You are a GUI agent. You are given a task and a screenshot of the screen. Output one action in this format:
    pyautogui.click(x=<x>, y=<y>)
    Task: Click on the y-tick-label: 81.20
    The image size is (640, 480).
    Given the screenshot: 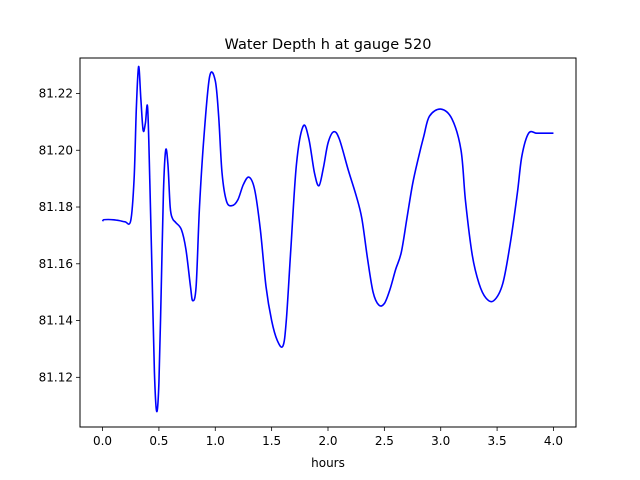 What is the action you would take?
    pyautogui.click(x=56, y=150)
    